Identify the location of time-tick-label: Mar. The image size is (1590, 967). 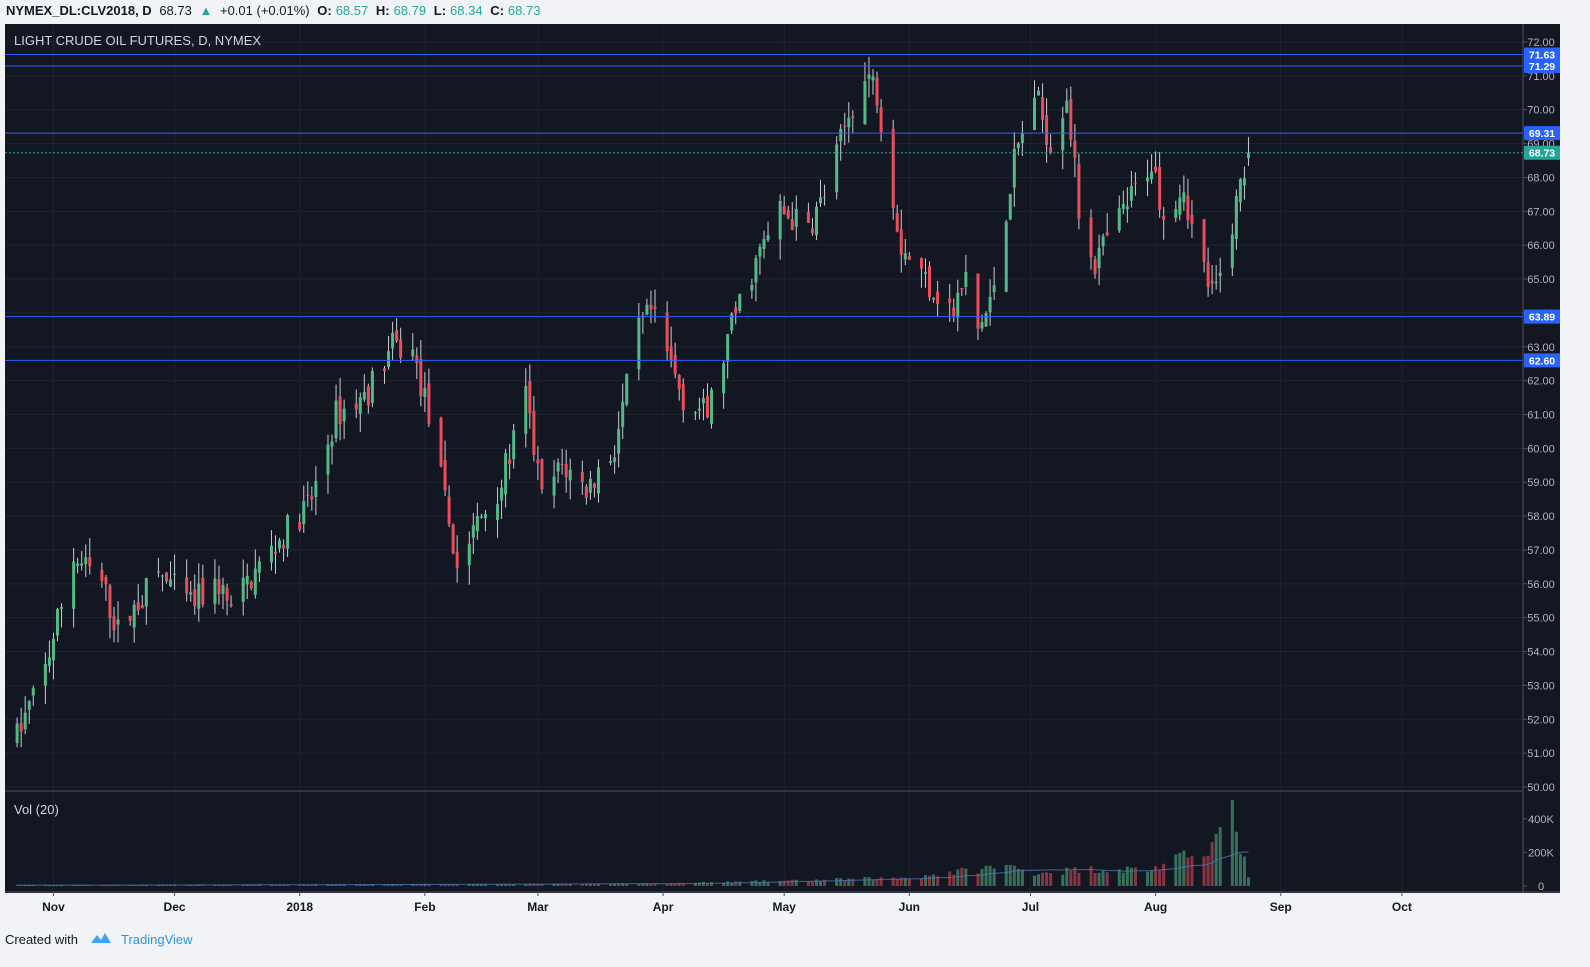
(538, 907).